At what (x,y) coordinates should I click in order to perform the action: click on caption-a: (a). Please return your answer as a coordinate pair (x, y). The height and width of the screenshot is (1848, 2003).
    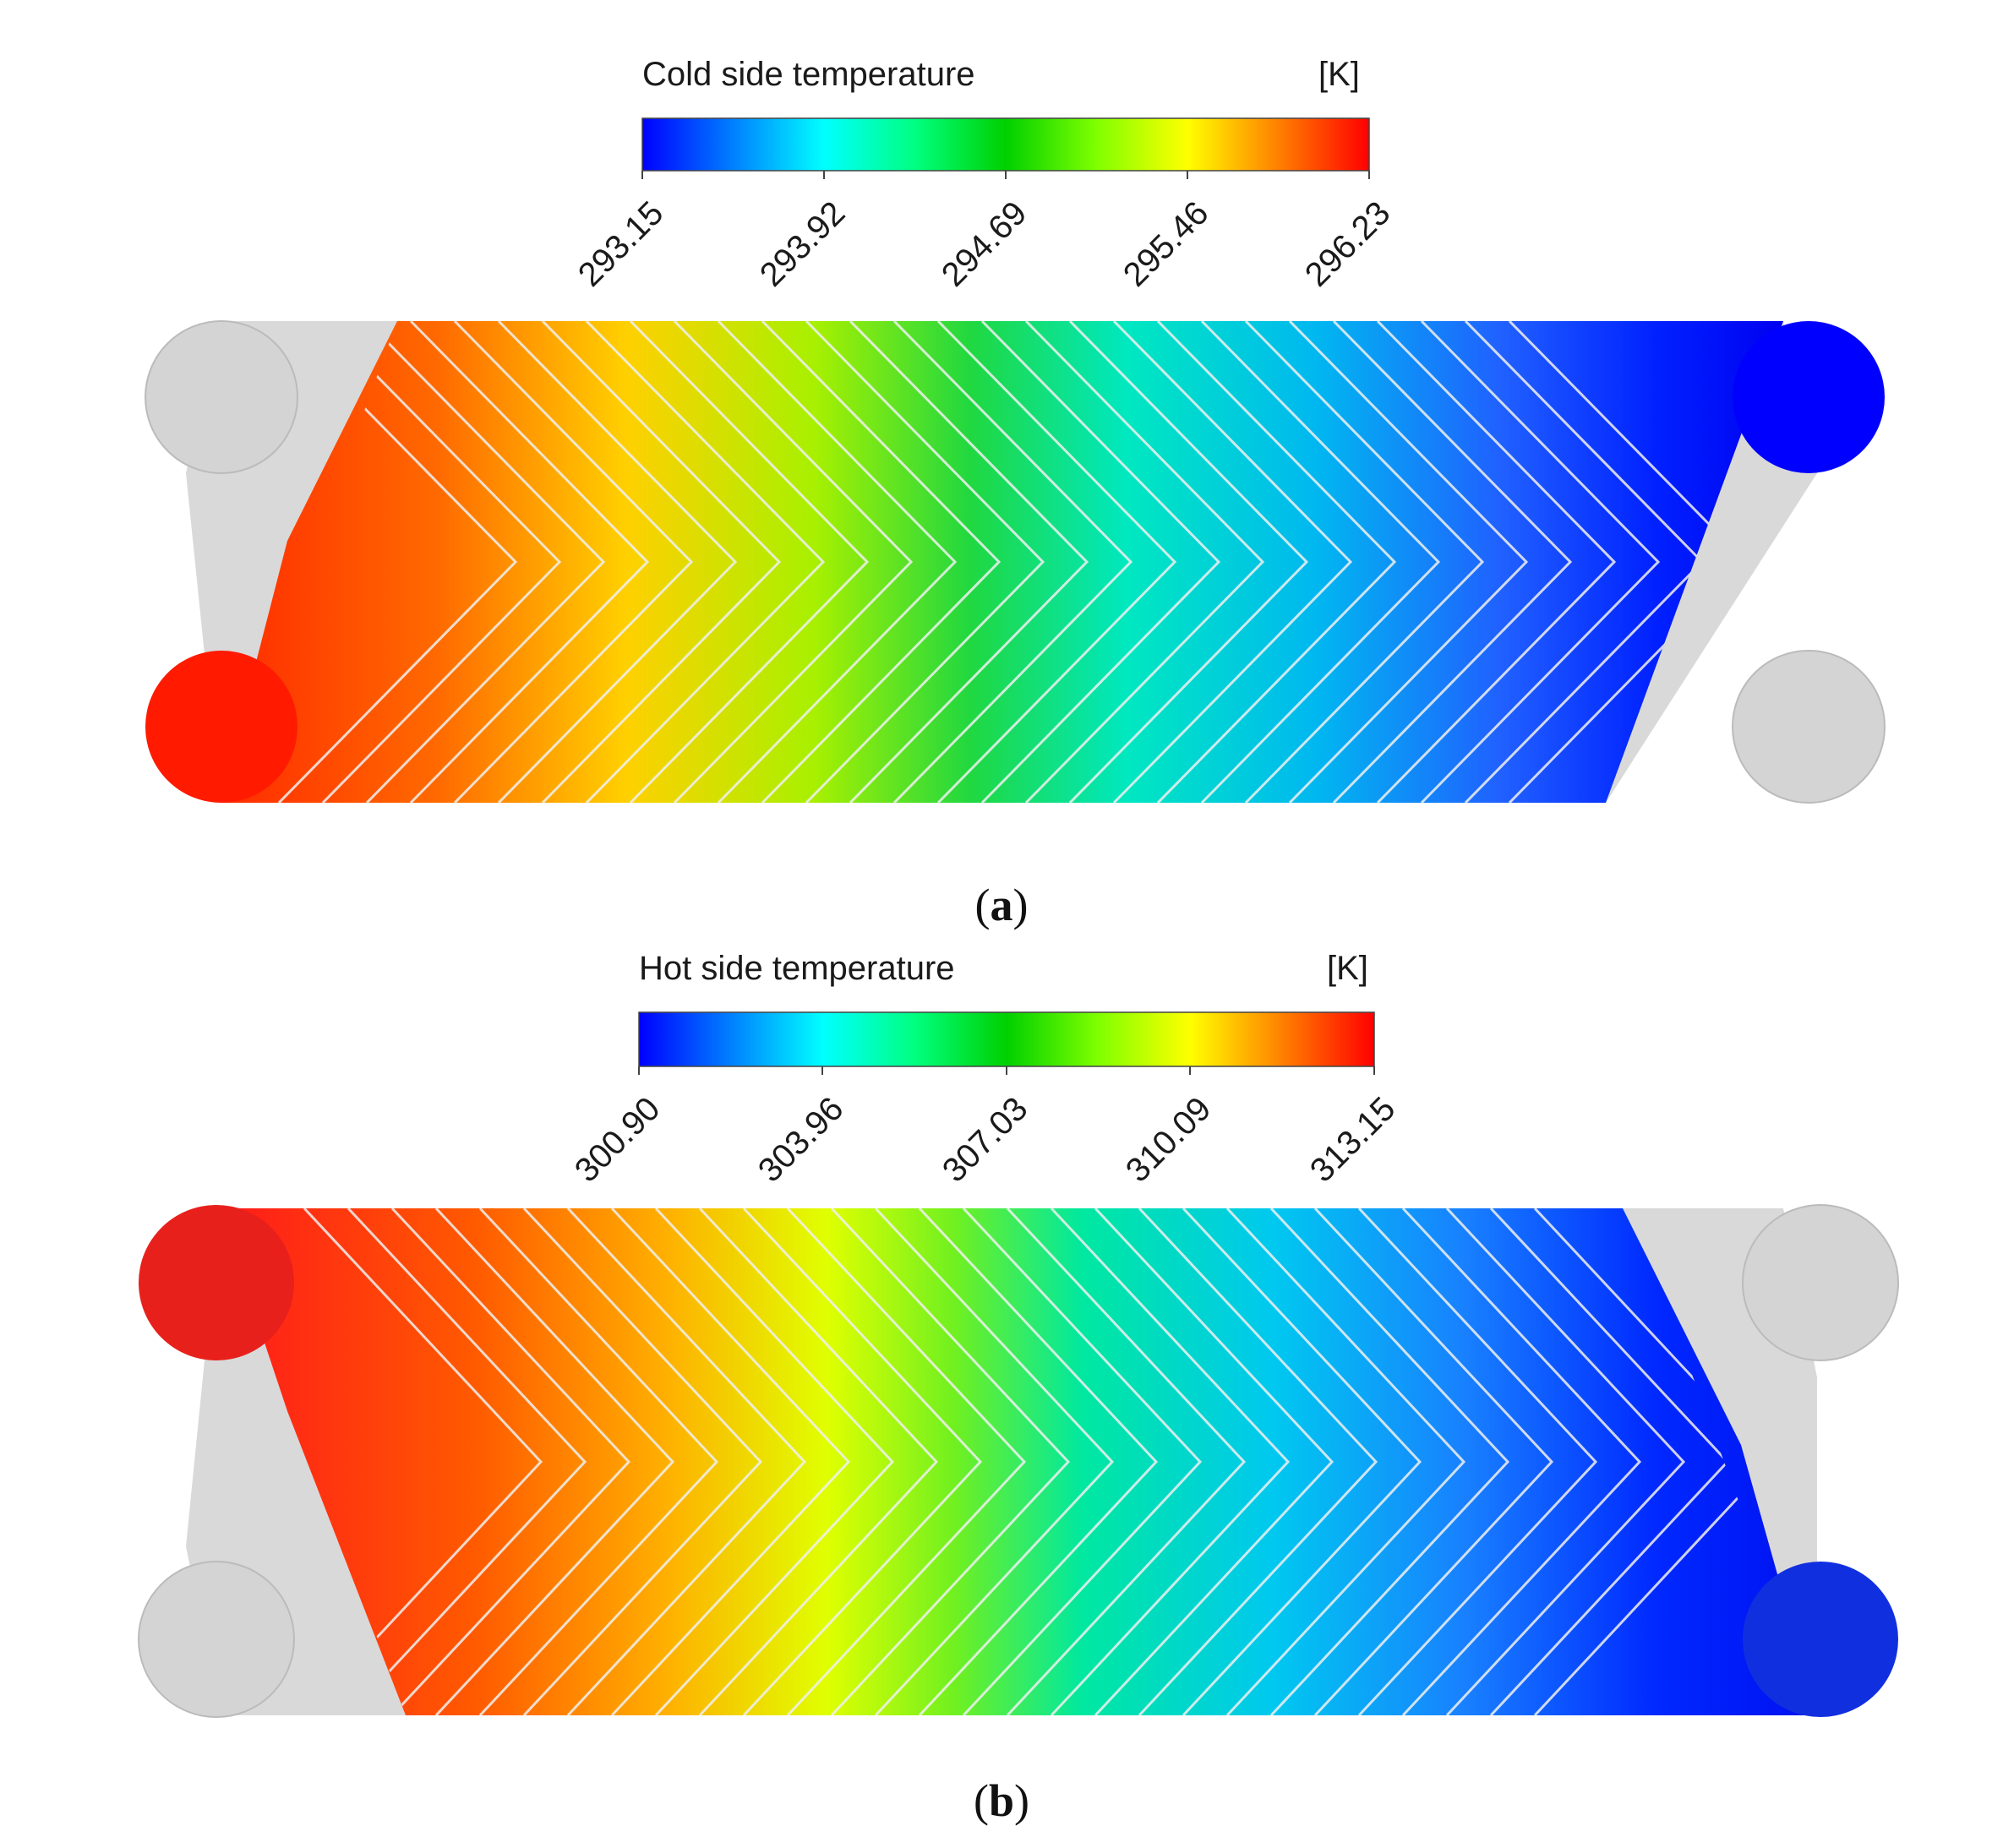
    Looking at the image, I should click on (1001, 905).